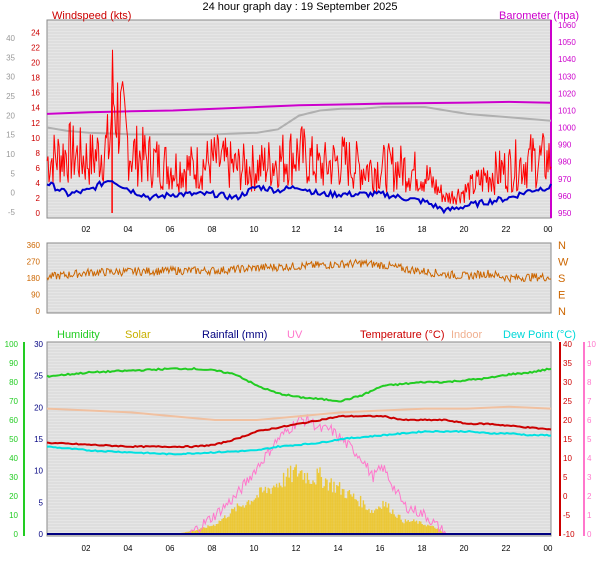  I want to click on humidity-tick-label: 40, so click(13, 458).